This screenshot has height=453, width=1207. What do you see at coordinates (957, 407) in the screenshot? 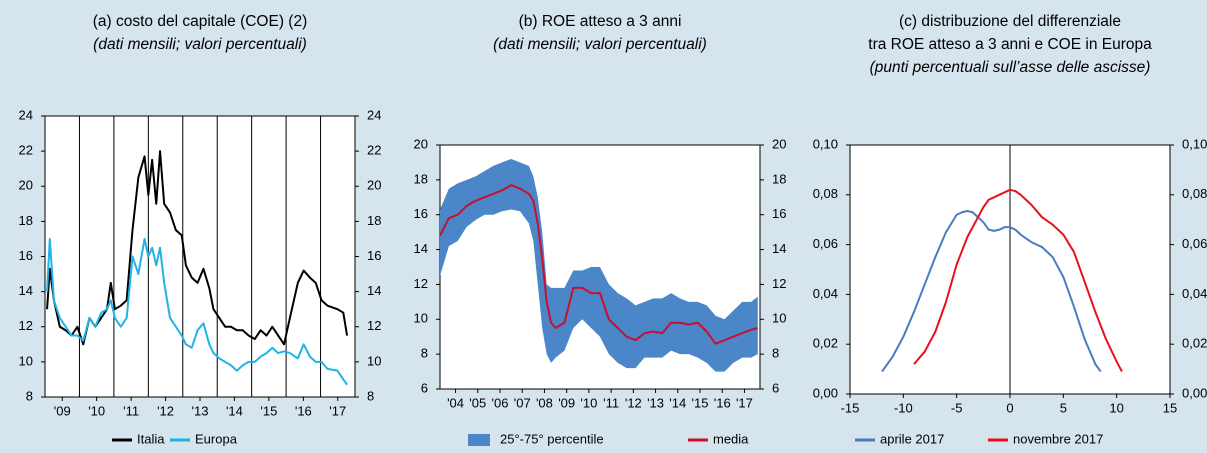
I see `x-tick-label: -5` at bounding box center [957, 407].